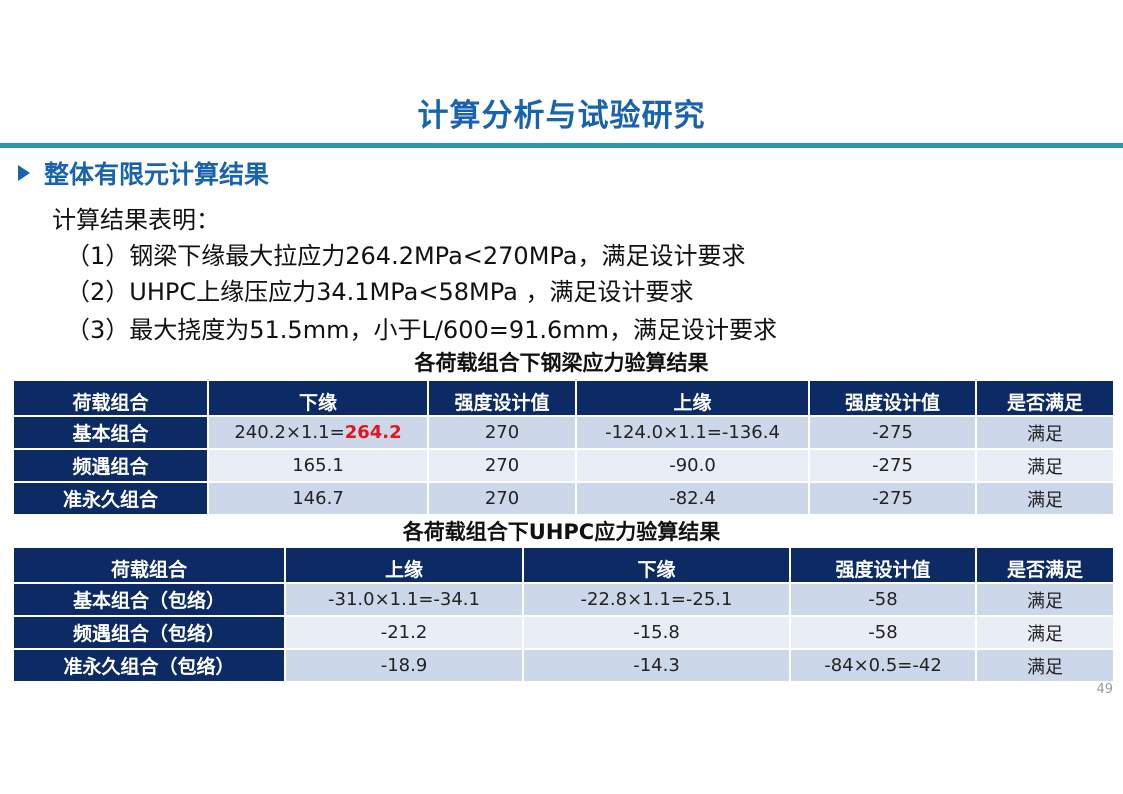 Image resolution: width=1123 pixels, height=794 pixels. What do you see at coordinates (24, 173) in the screenshot?
I see `bullet-arrow-icon` at bounding box center [24, 173].